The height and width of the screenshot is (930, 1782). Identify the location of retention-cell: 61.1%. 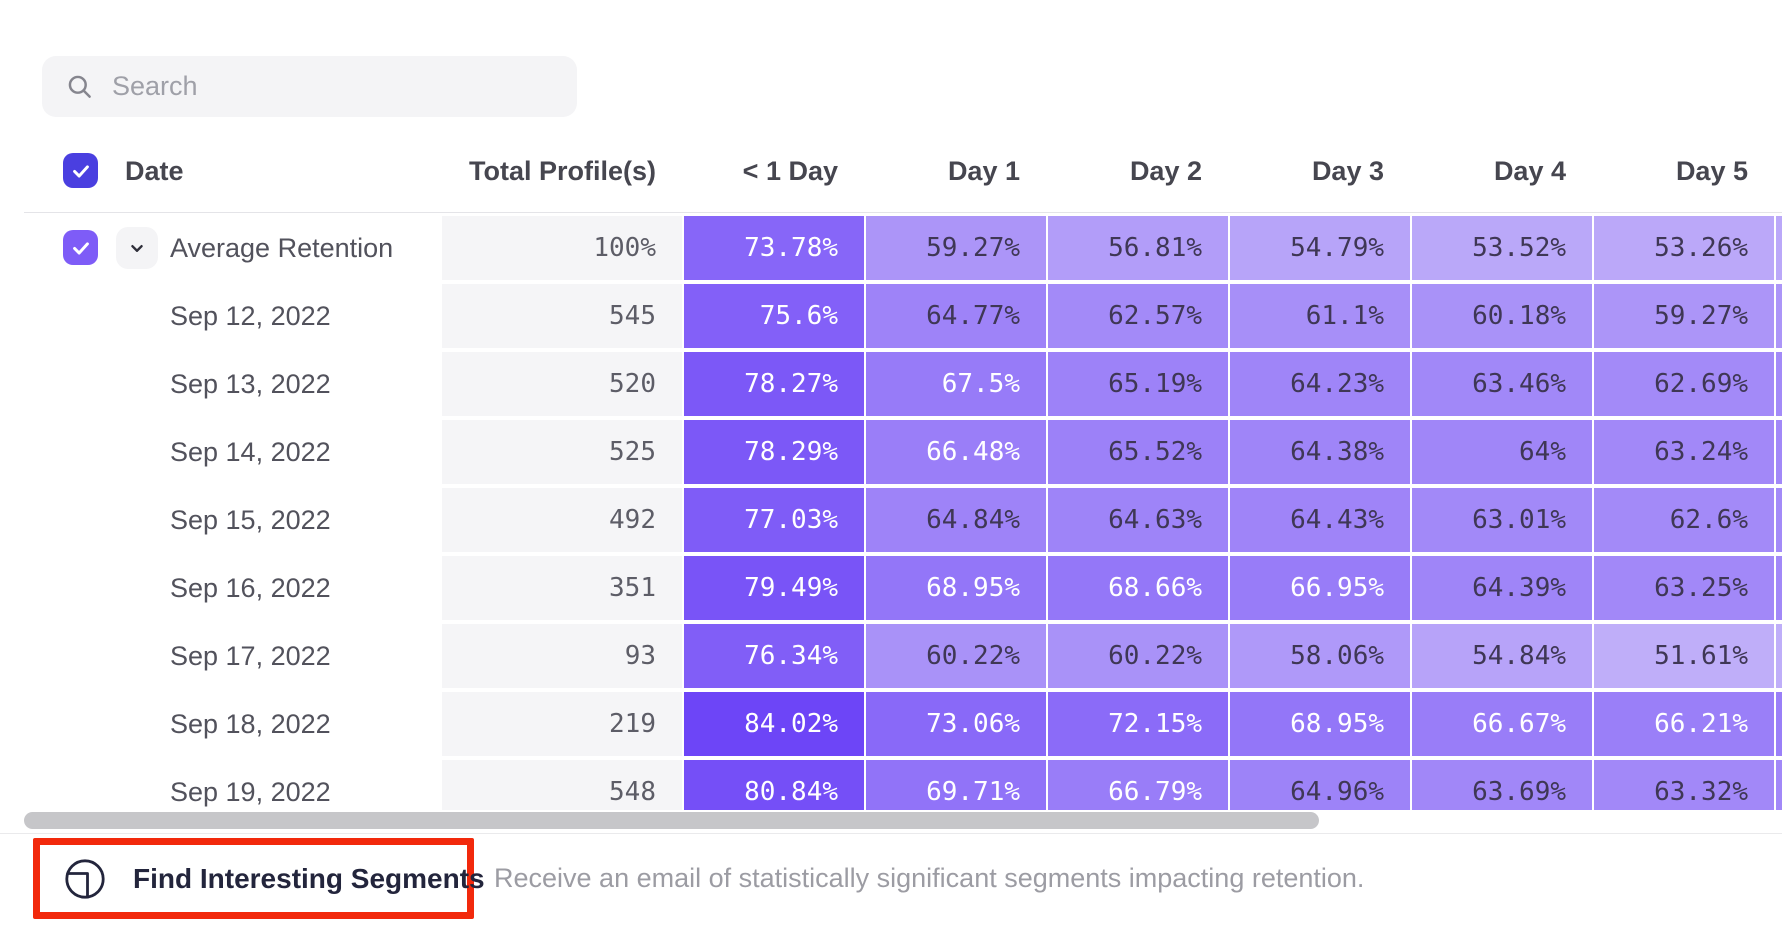
(1320, 316).